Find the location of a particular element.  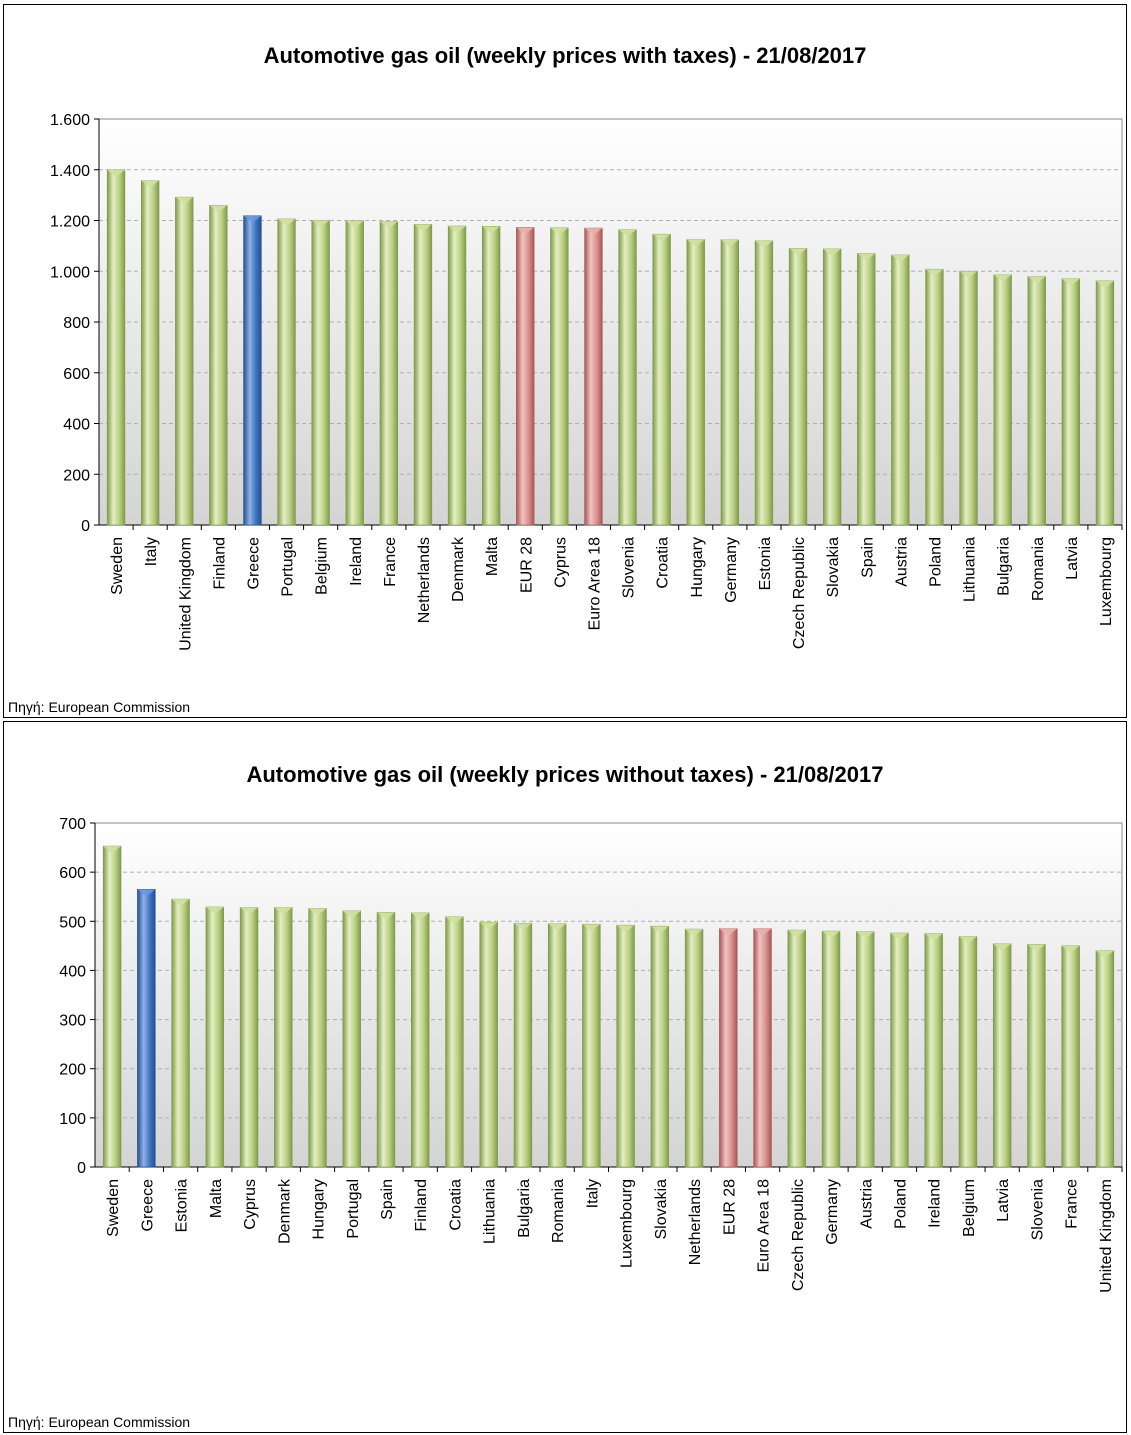

source-label: Πηγή: European Commission is located at coordinates (99, 707).